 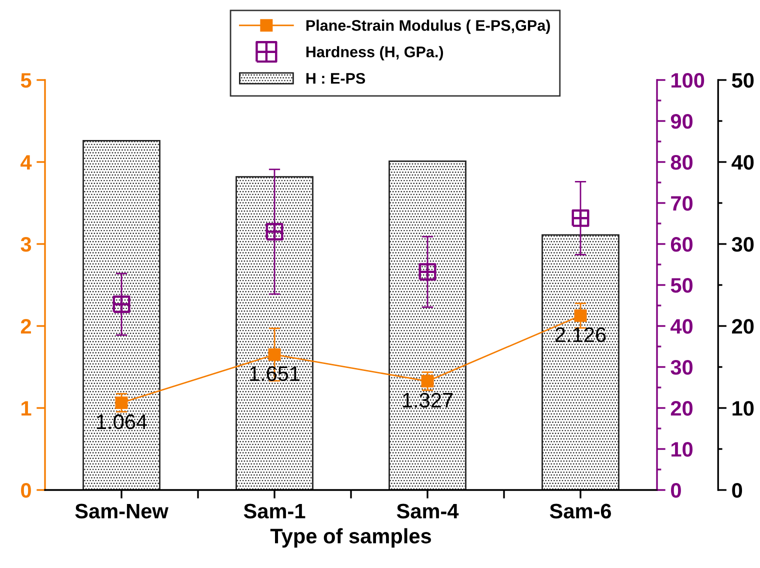 What do you see at coordinates (743, 408) in the screenshot?
I see `y3-tick-label: 10` at bounding box center [743, 408].